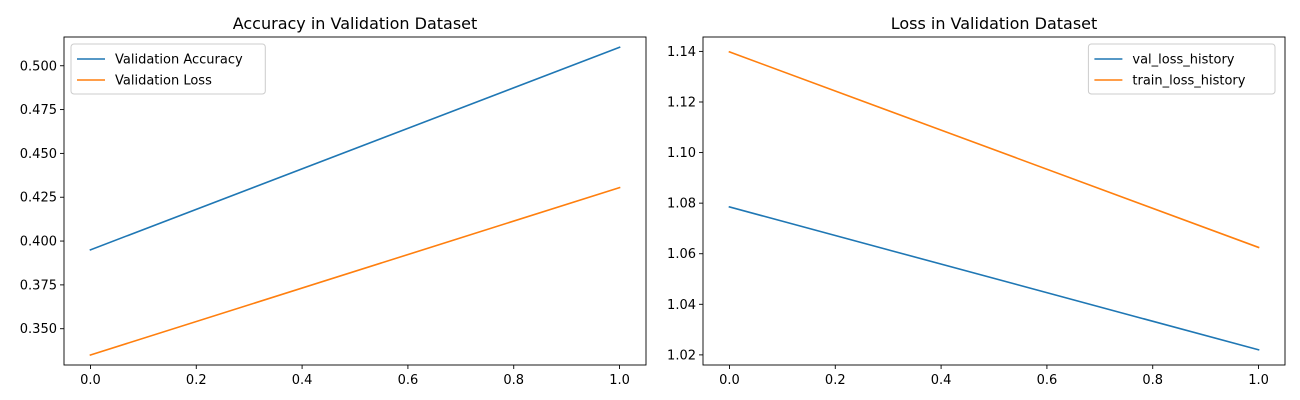 The width and height of the screenshot is (1300, 400). Describe the element at coordinates (355, 23) in the screenshot. I see `chart-title: Accuracy in Validation Dataset` at that location.